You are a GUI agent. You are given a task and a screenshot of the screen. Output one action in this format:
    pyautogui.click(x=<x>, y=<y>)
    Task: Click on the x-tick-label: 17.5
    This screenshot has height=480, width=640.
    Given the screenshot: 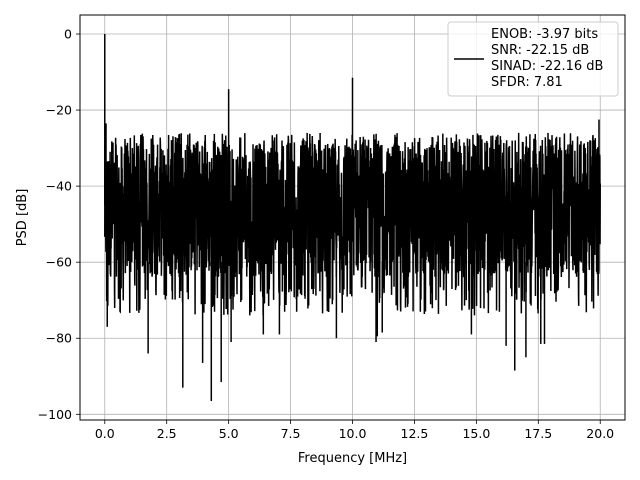 What is the action you would take?
    pyautogui.click(x=538, y=433)
    